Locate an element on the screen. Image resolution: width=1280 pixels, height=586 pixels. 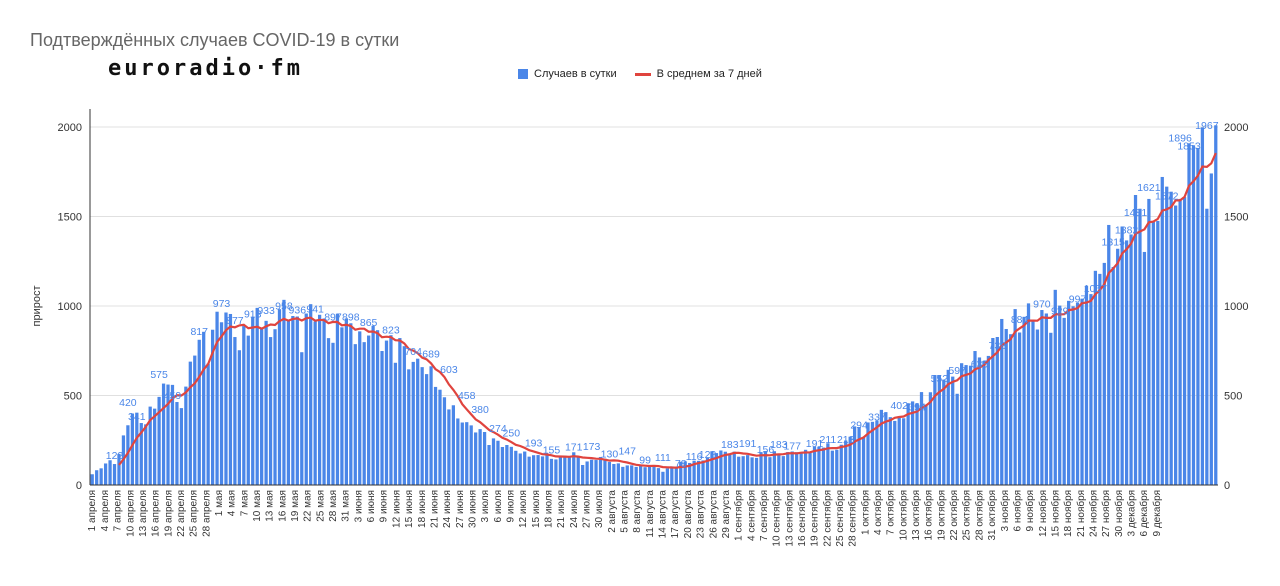
x-tick-label: 3 декабря is located at coordinates (1132, 513).